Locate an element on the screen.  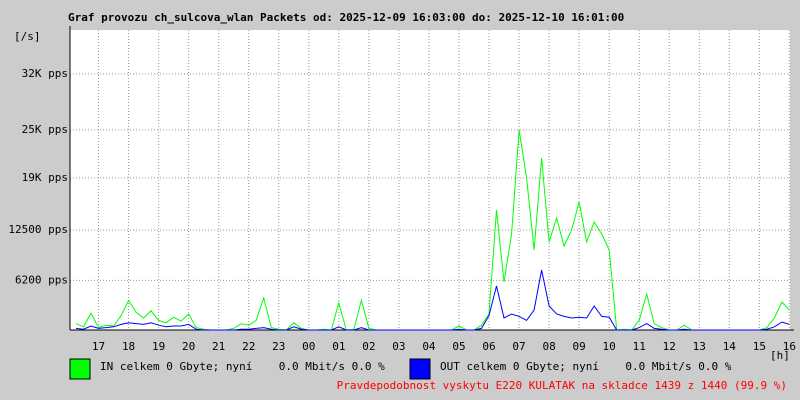
x-tick-label: 04 is located at coordinates (429, 346).